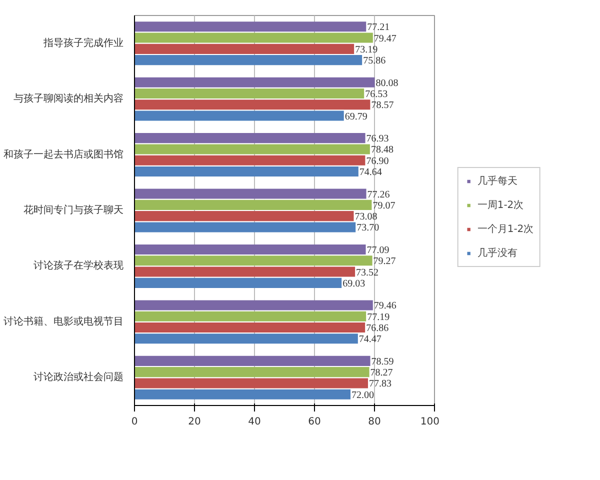 The width and height of the screenshot is (600, 480). Describe the element at coordinates (384, 206) in the screenshot. I see `data-label: 79.07` at that location.